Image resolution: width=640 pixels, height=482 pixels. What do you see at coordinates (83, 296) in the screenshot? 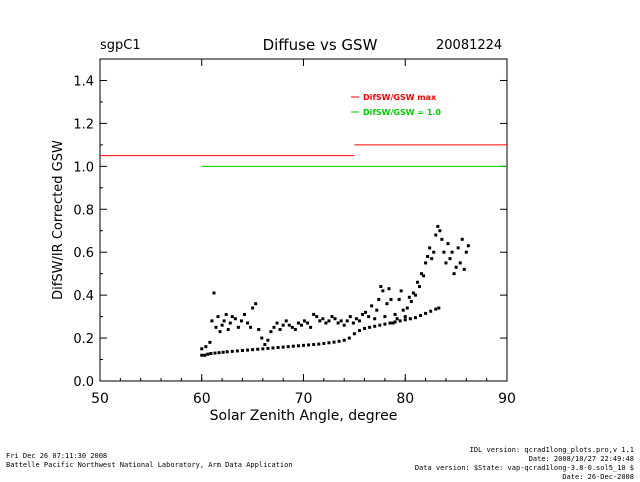
I see `y-tick-label: 0.4` at bounding box center [83, 296].